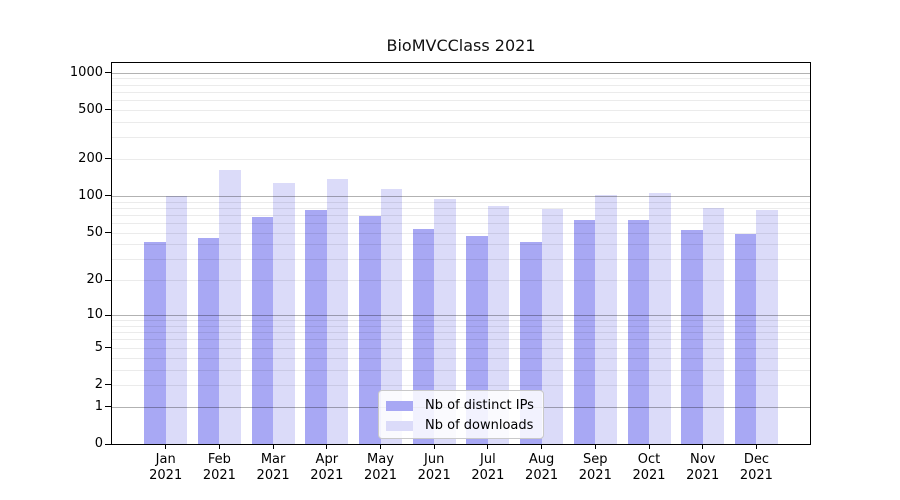 The image size is (900, 500). What do you see at coordinates (273, 459) in the screenshot?
I see `x-tick-month: Mar` at bounding box center [273, 459].